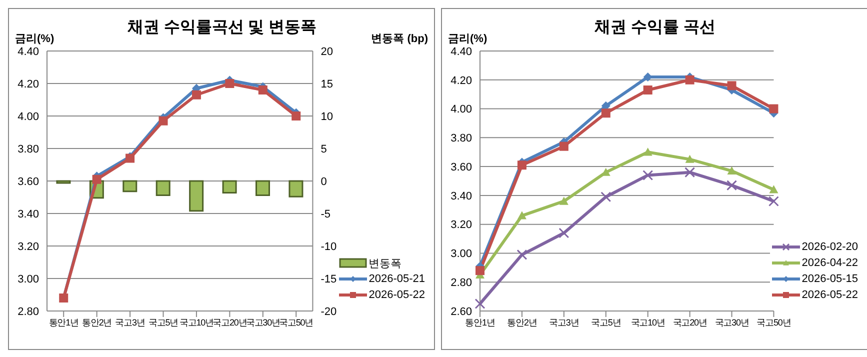 The height and width of the screenshot is (357, 867). What do you see at coordinates (830, 279) in the screenshot?
I see `legend-label: 2026-05-15` at bounding box center [830, 279].